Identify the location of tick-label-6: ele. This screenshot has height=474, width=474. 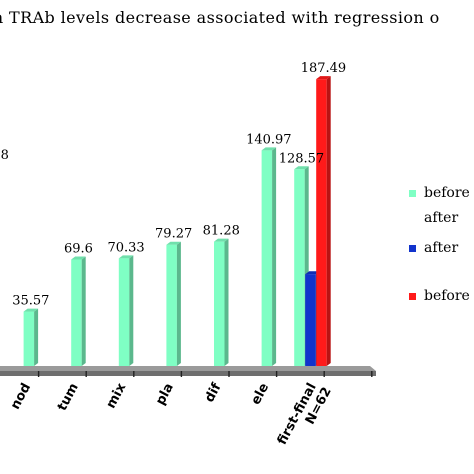
(261, 394).